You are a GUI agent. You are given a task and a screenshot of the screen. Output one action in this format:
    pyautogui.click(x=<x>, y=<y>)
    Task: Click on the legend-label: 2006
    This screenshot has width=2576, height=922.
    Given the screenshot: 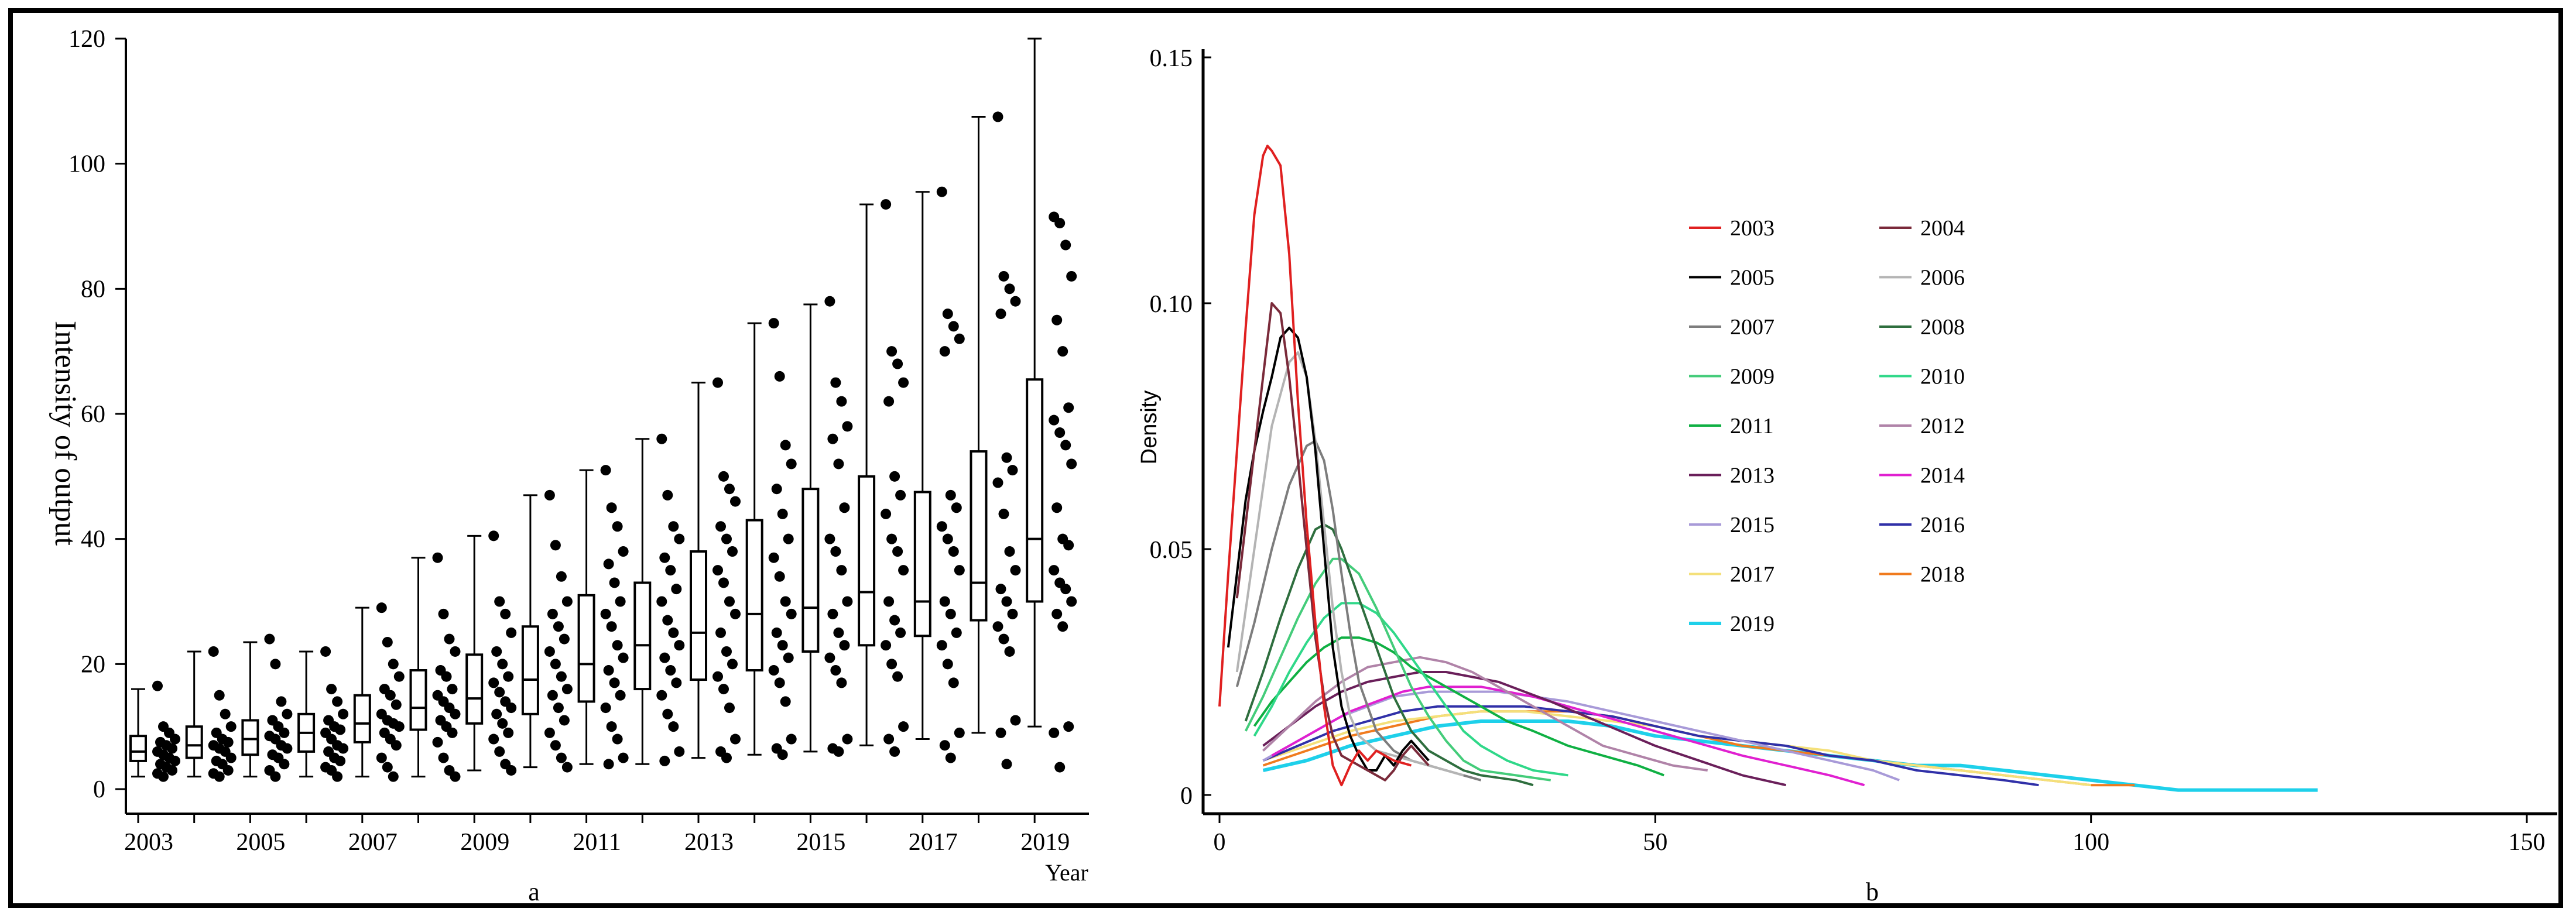 What is the action you would take?
    pyautogui.click(x=1942, y=278)
    